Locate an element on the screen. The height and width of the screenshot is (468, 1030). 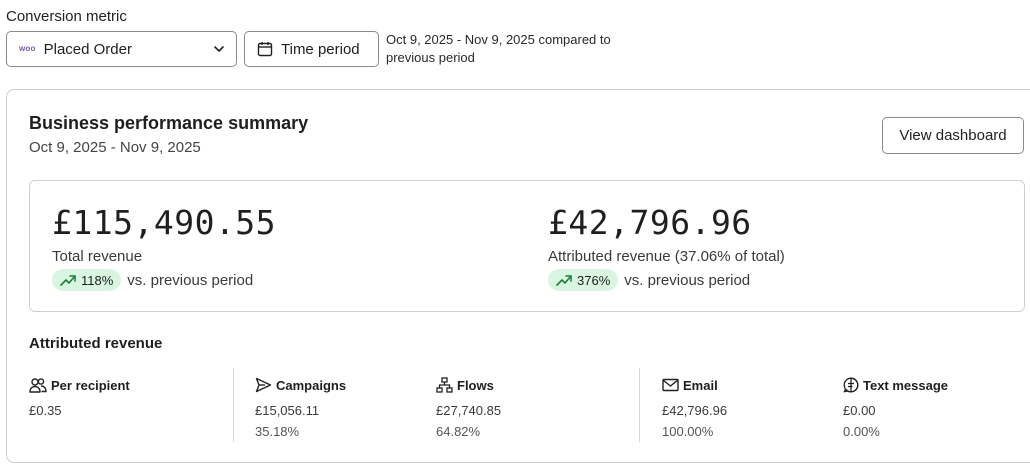
total-revenue-amount: £115,490.55 is located at coordinates (164, 222).